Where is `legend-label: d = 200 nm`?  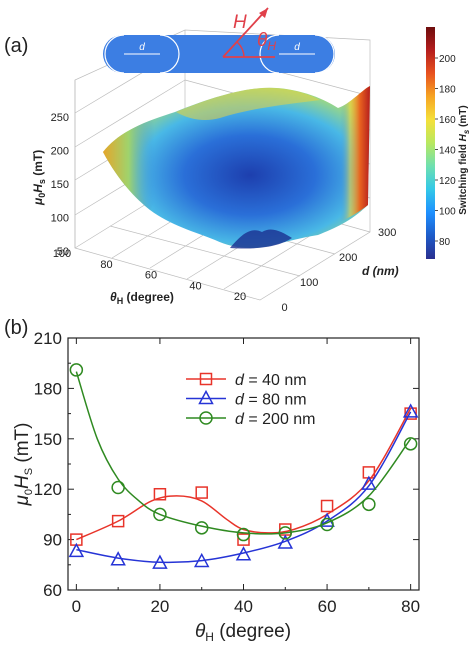
legend-label: d = 200 nm is located at coordinates (275, 419).